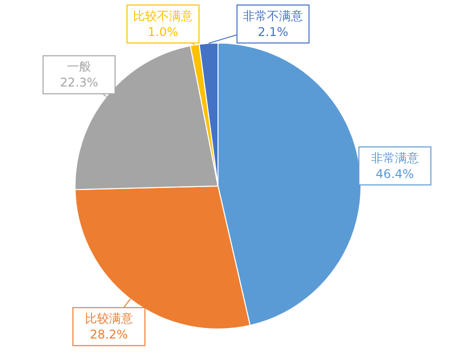 The image size is (461, 355). What do you see at coordinates (273, 16) in the screenshot?
I see `slice-label: 非常不满意` at bounding box center [273, 16].